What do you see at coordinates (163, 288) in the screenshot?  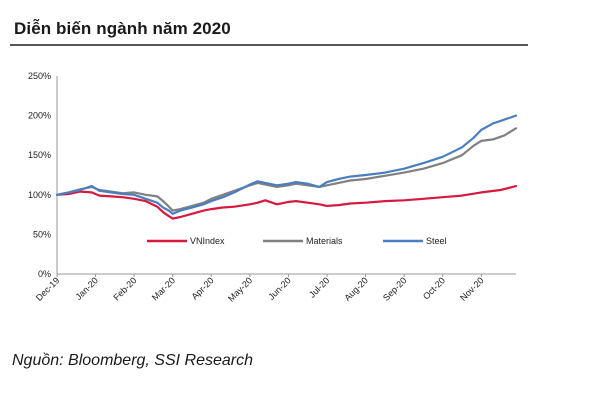 I see `x-tick-label: Mar-20` at bounding box center [163, 288].